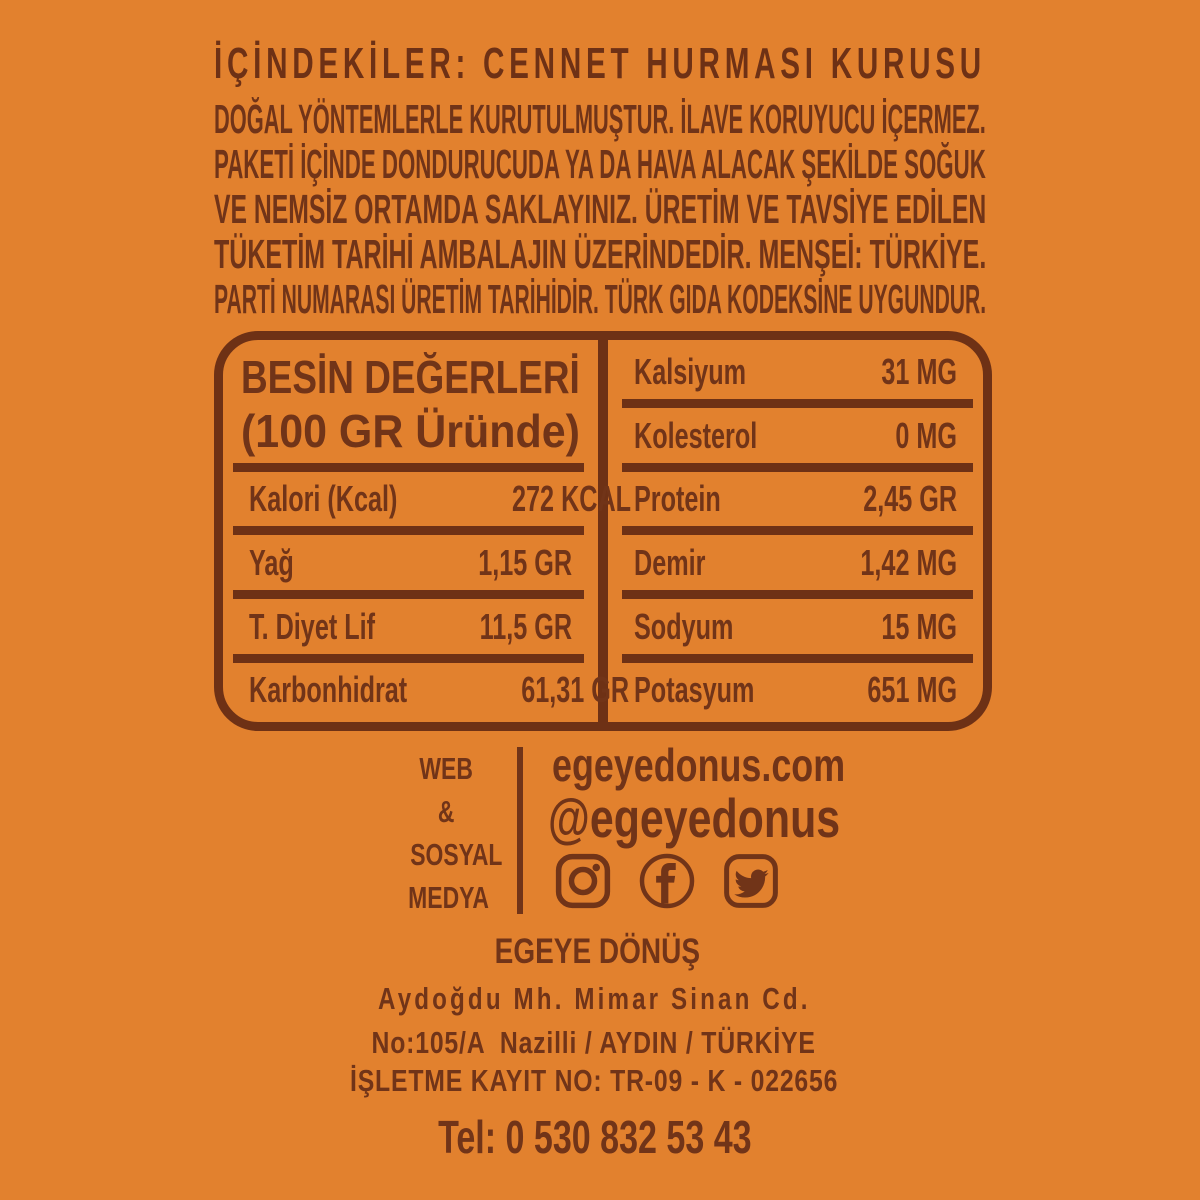 This screenshot has height=1200, width=1200. Describe the element at coordinates (583, 881) in the screenshot. I see `instagram-icon` at that location.